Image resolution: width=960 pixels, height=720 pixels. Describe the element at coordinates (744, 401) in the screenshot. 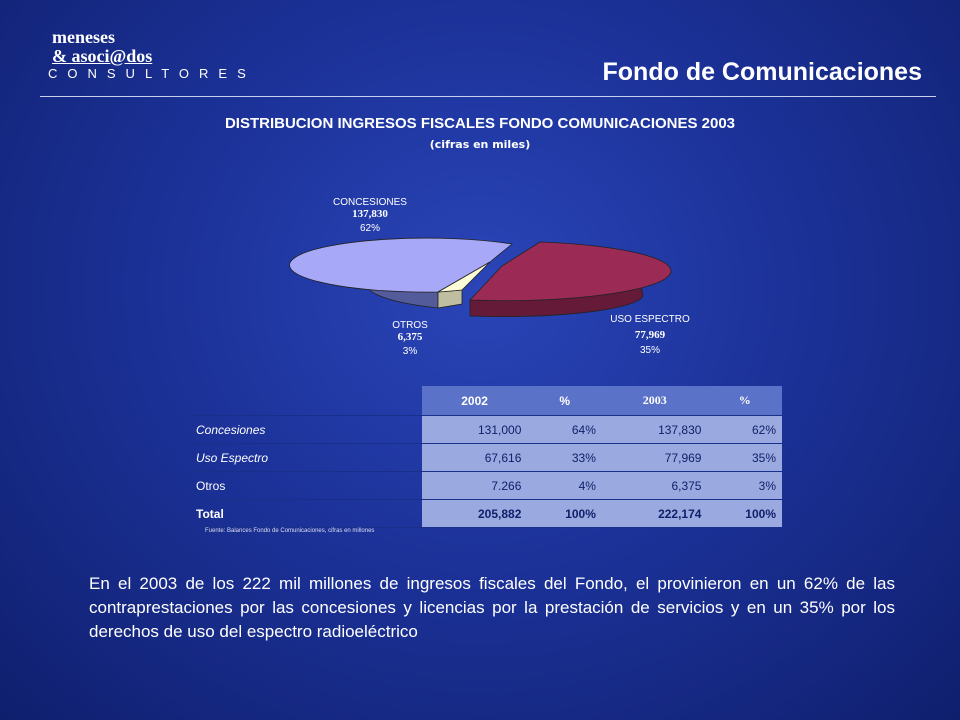

I see `table-header-pct-2003: %` at that location.